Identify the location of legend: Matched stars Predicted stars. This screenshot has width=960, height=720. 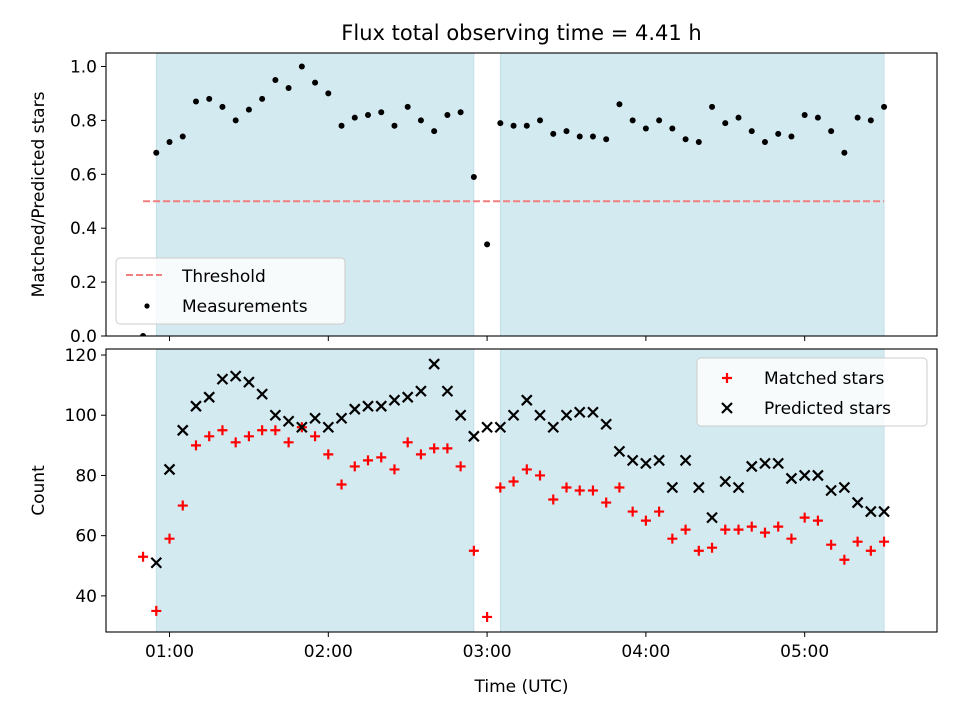
(812, 392).